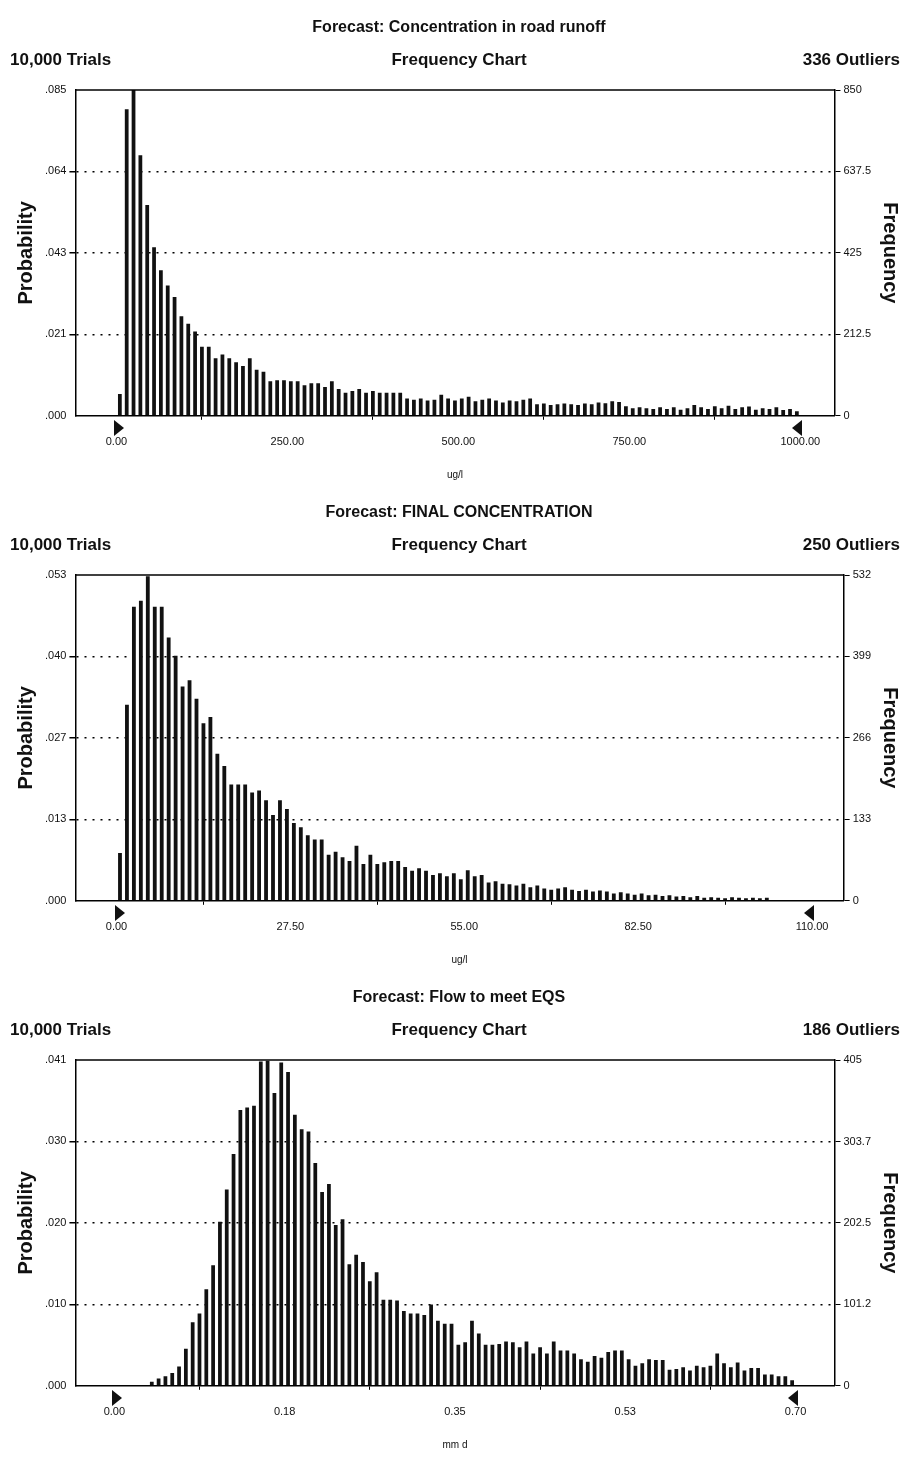 The height and width of the screenshot is (1457, 918). What do you see at coordinates (284, 1411) in the screenshot?
I see `x-tick-label: 0.18` at bounding box center [284, 1411].